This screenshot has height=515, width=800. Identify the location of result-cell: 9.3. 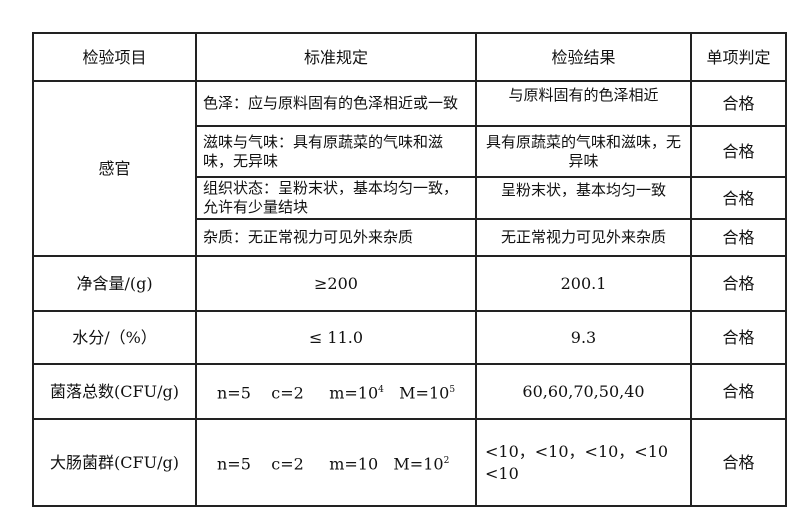
(583, 337).